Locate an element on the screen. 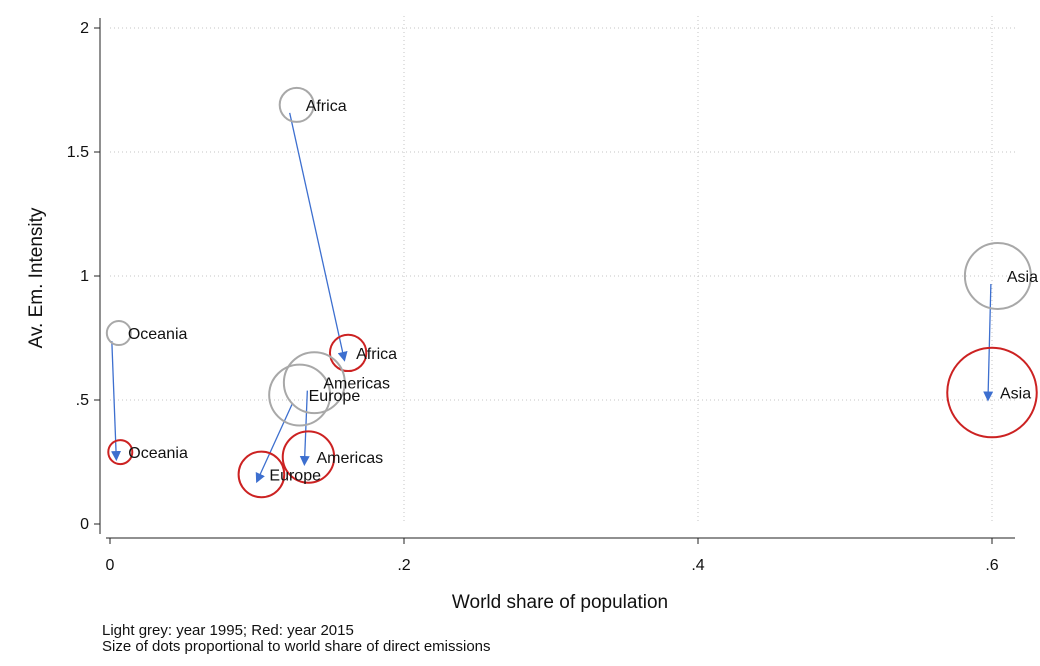 The height and width of the screenshot is (666, 1040). arrow-oceania is located at coordinates (116, 401).